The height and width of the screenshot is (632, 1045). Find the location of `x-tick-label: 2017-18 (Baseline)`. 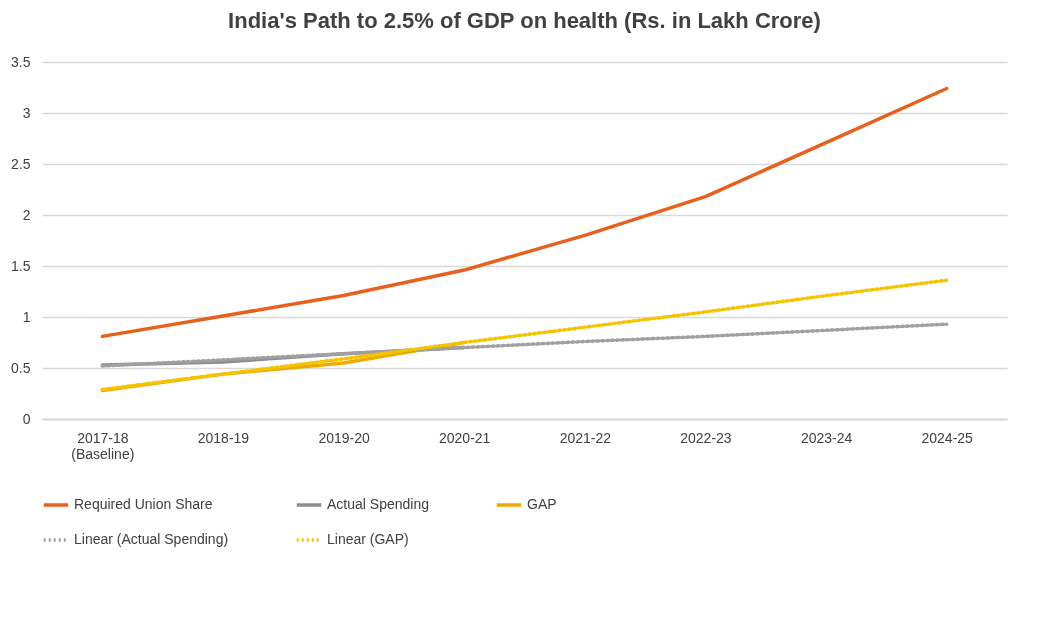

x-tick-label: 2017-18 (Baseline) is located at coordinates (103, 445).